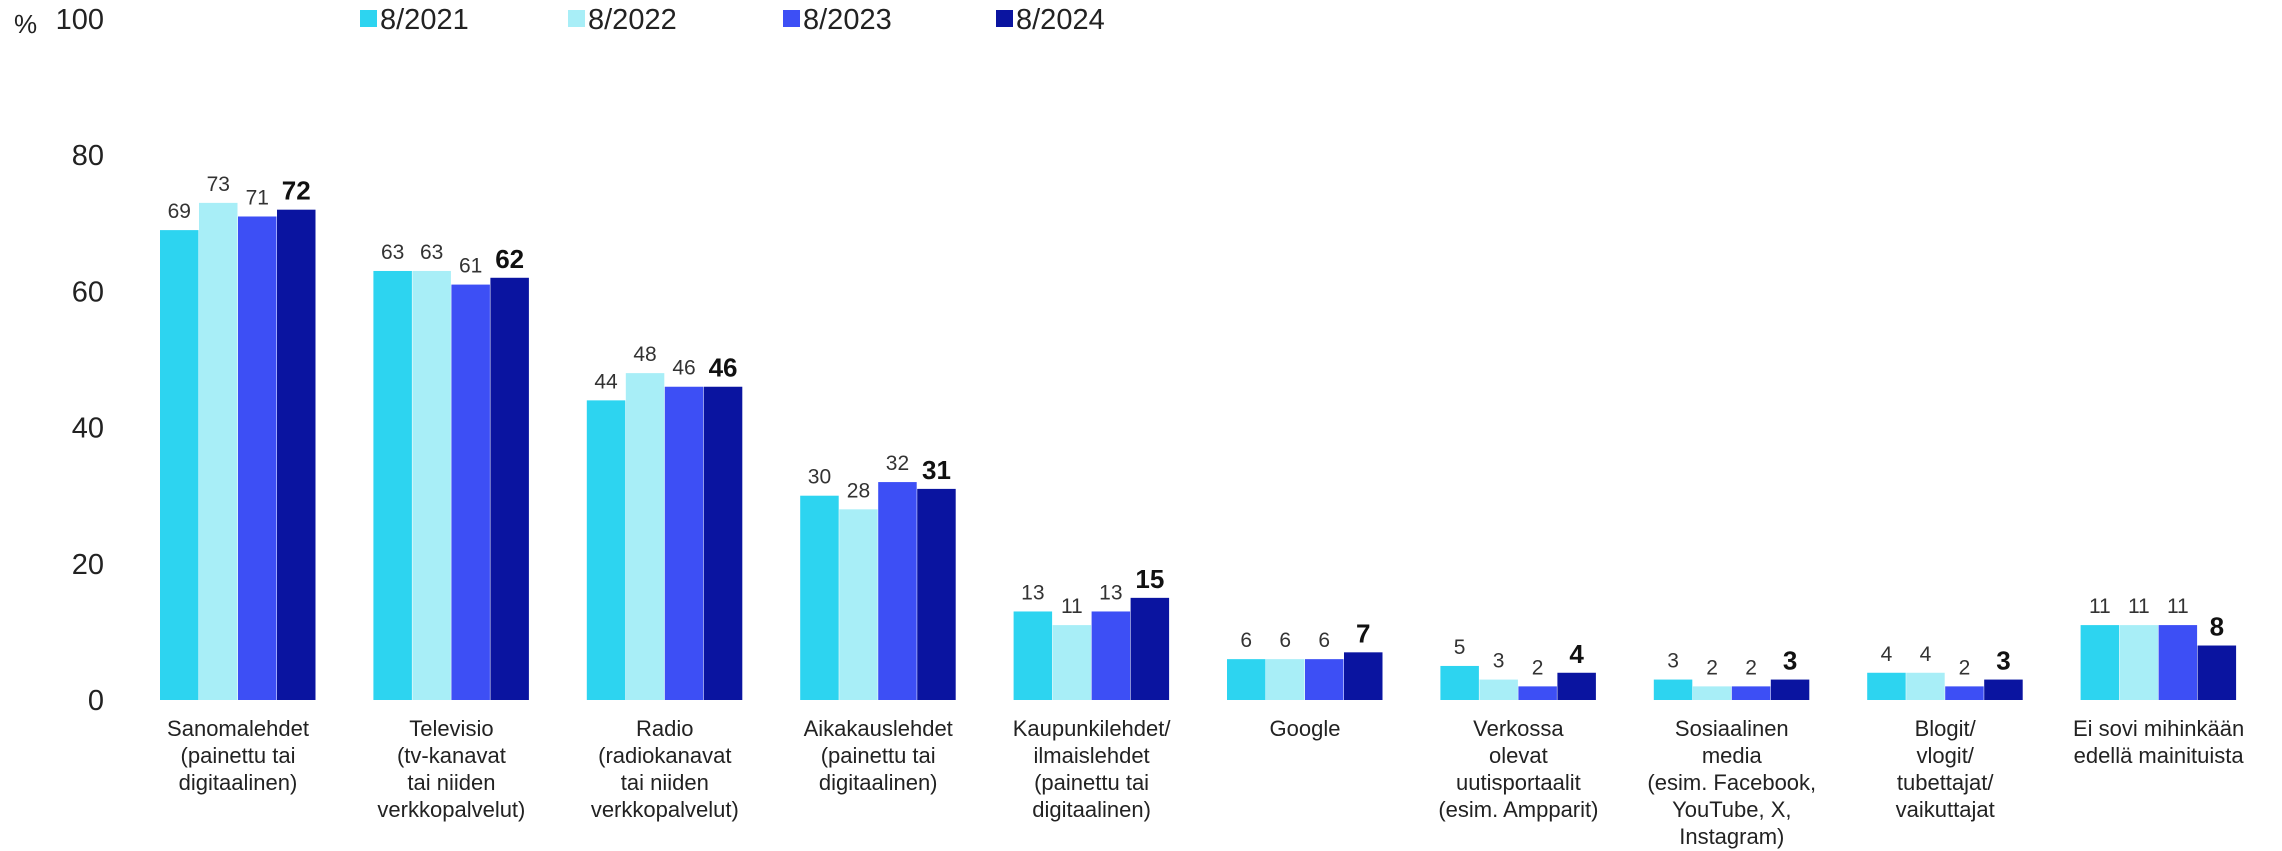 Image resolution: width=2282 pixels, height=851 pixels. I want to click on legend: 8/2021 8/2022 8/2023 8/2024, so click(732, 20).